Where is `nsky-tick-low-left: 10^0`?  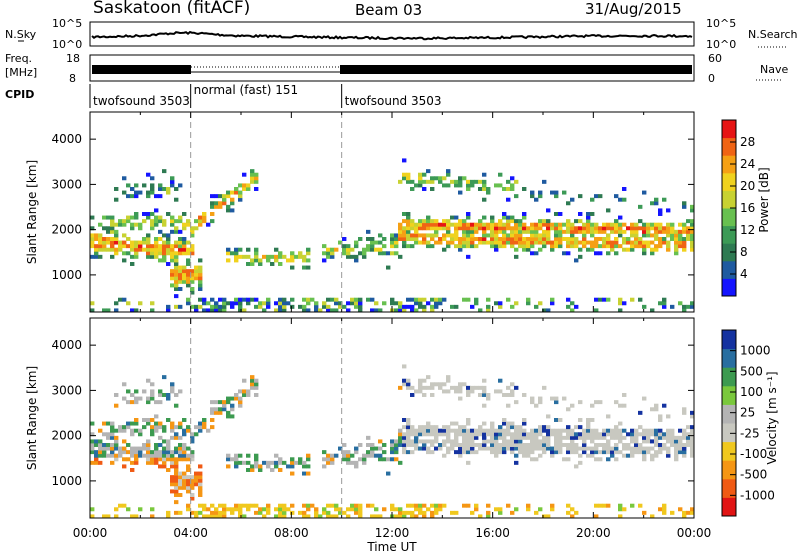 nsky-tick-low-left: 10^0 is located at coordinates (67, 44).